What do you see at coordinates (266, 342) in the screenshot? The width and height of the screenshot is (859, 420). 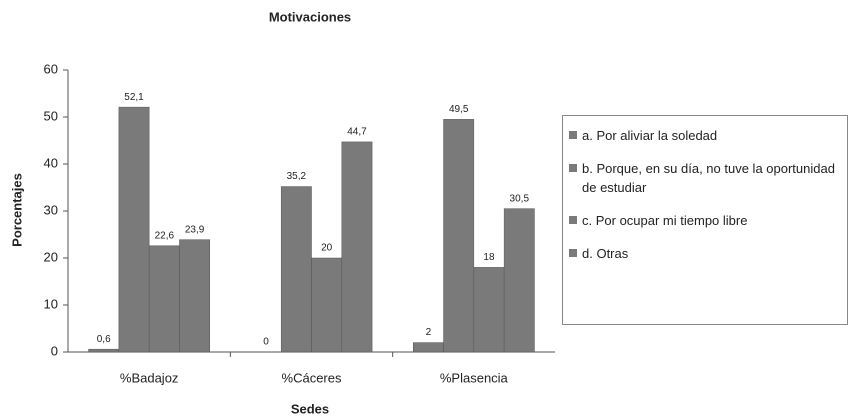 I see `value-label: 0` at bounding box center [266, 342].